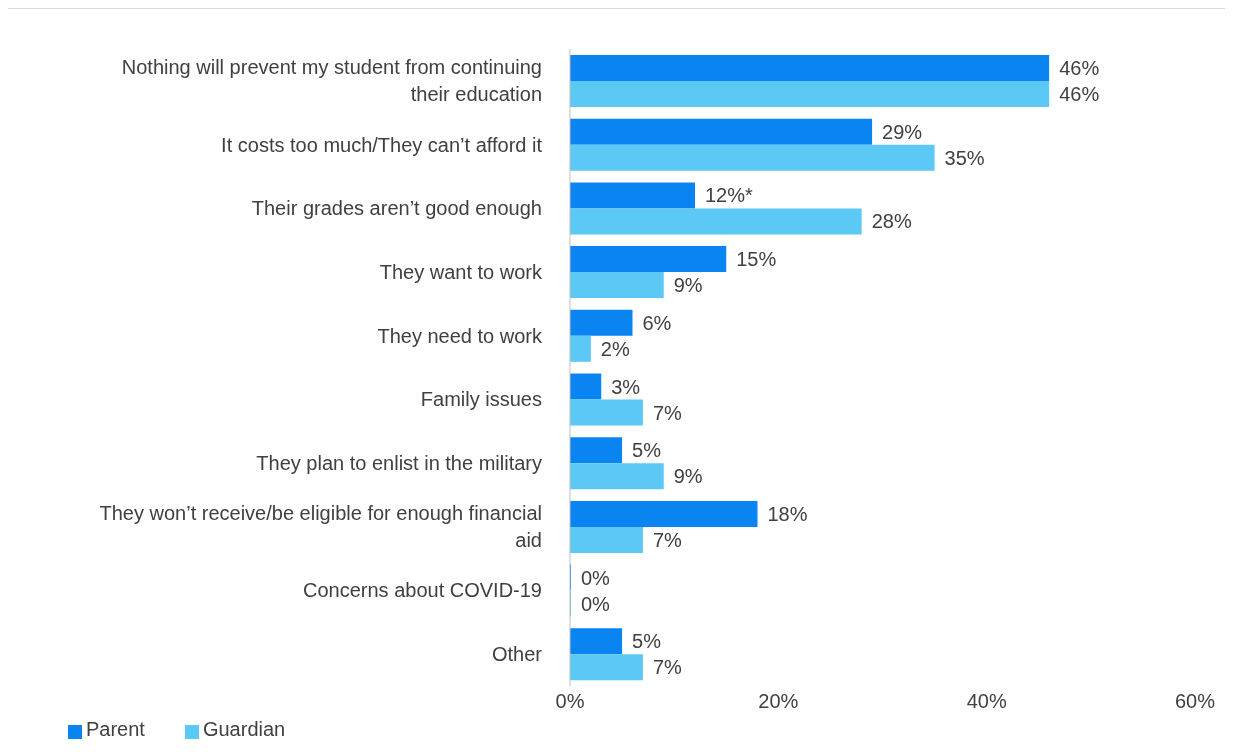  Describe the element at coordinates (115, 729) in the screenshot. I see `legend-label: Parent` at that location.